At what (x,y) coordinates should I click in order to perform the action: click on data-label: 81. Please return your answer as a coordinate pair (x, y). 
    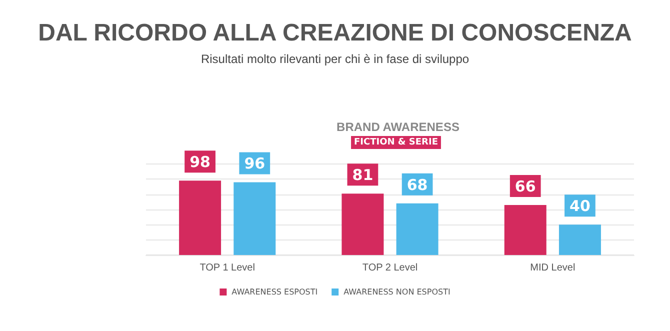
    Looking at the image, I should click on (363, 175).